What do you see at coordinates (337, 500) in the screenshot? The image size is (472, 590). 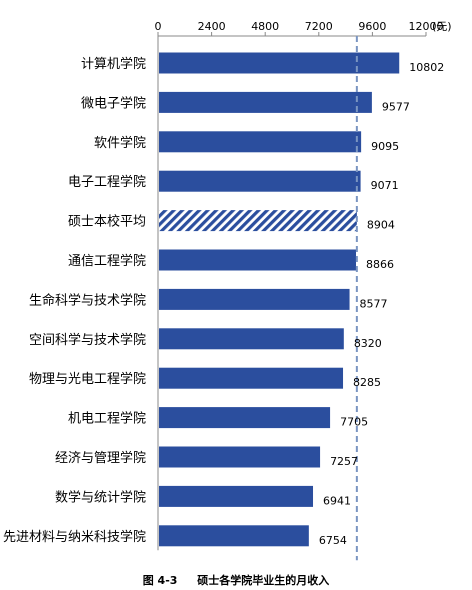 I see `value-label: 6941` at bounding box center [337, 500].